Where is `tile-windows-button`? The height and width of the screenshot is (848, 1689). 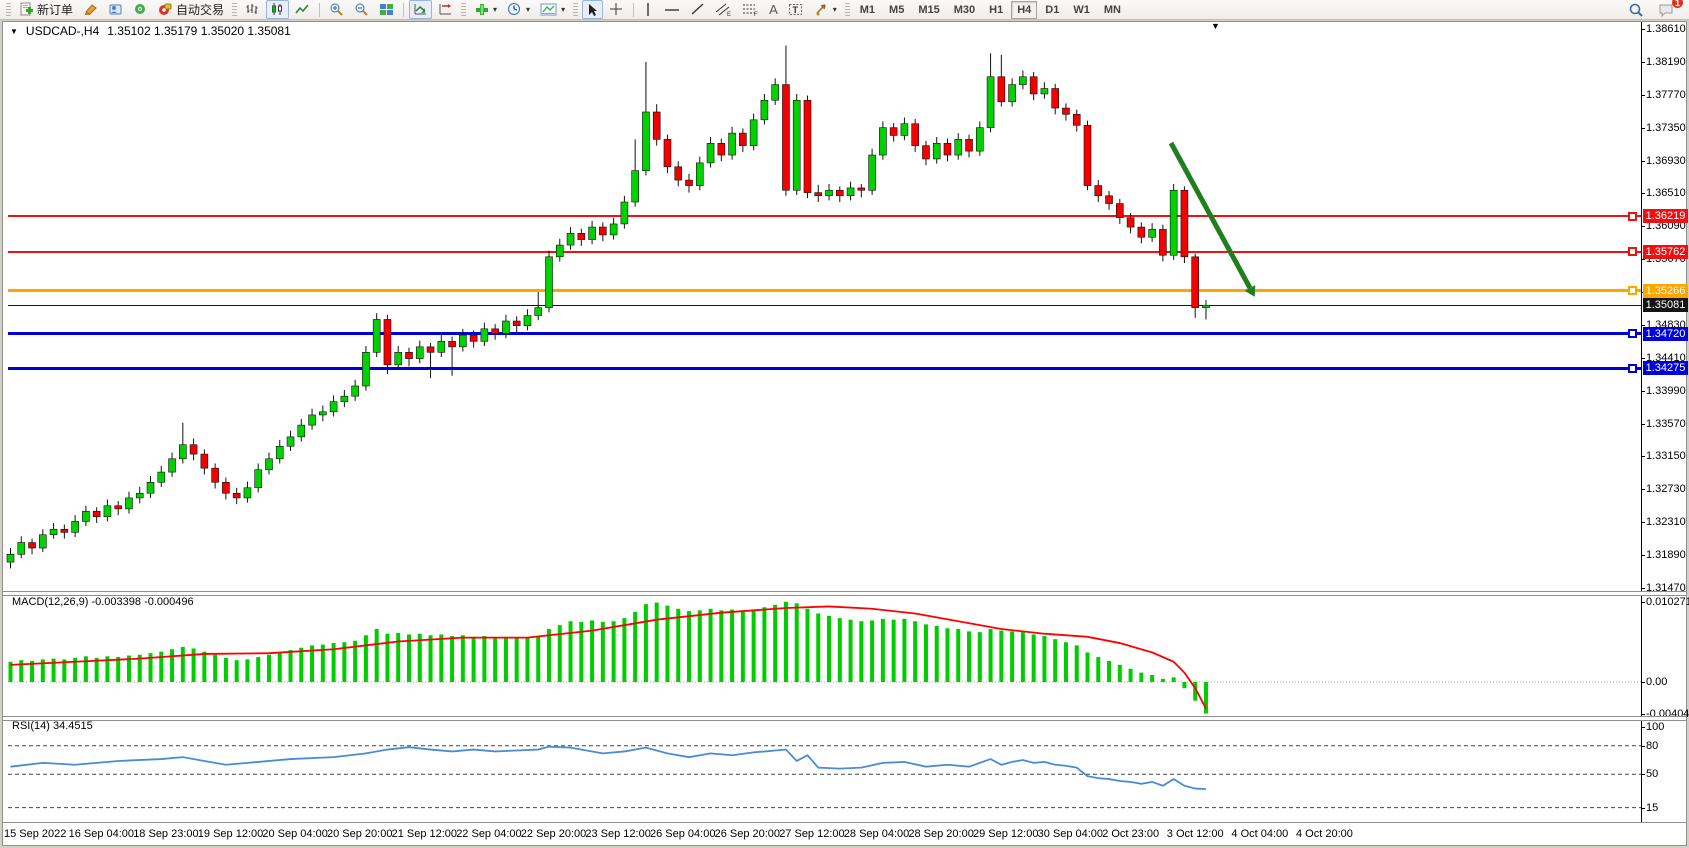 tile-windows-button is located at coordinates (386, 9).